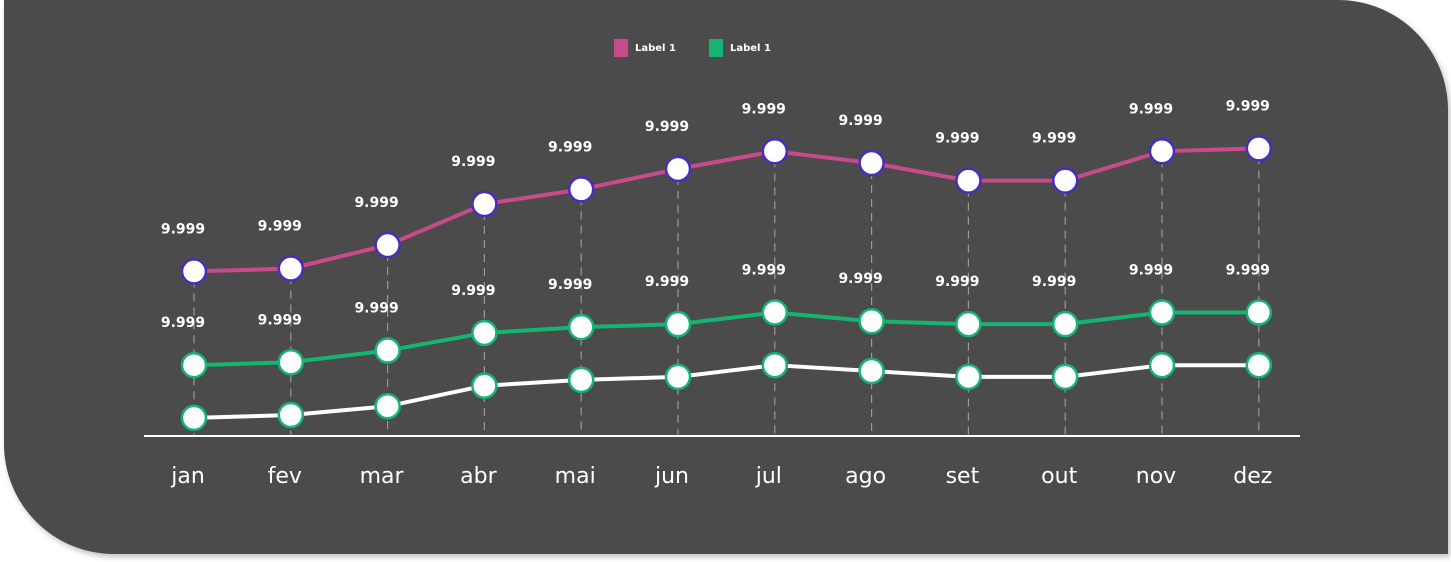 The height and width of the screenshot is (562, 1451). Describe the element at coordinates (865, 476) in the screenshot. I see `x-tick-ago: ago` at that location.